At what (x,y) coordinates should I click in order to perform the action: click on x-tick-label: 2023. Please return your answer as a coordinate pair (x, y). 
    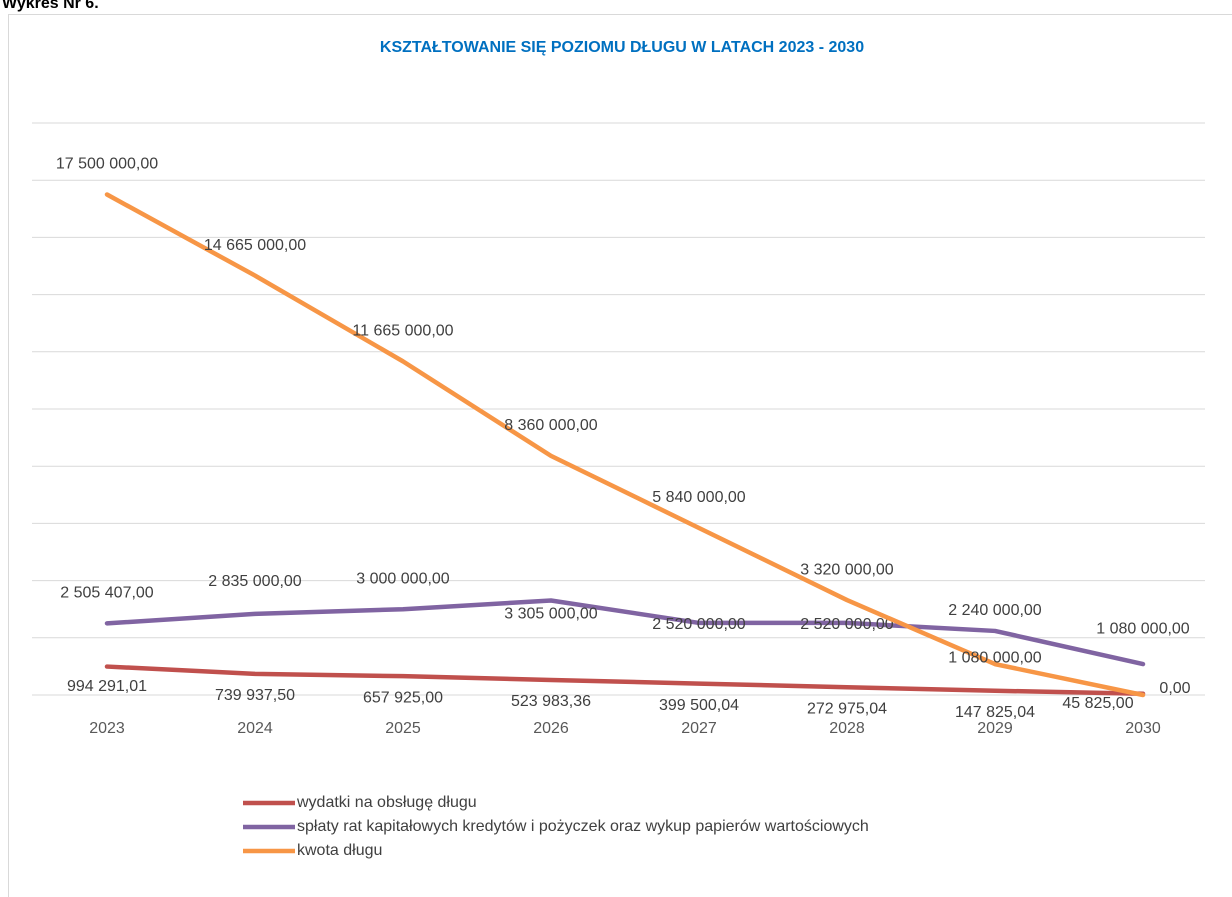
    Looking at the image, I should click on (107, 728).